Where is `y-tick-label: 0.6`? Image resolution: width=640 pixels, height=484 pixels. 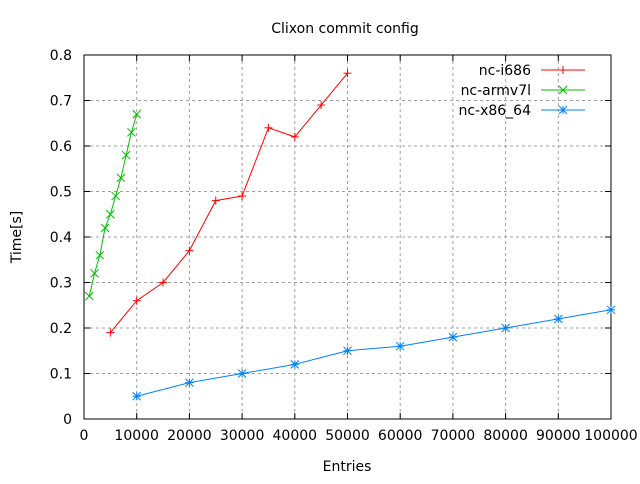
y-tick-label: 0.6 is located at coordinates (61, 147).